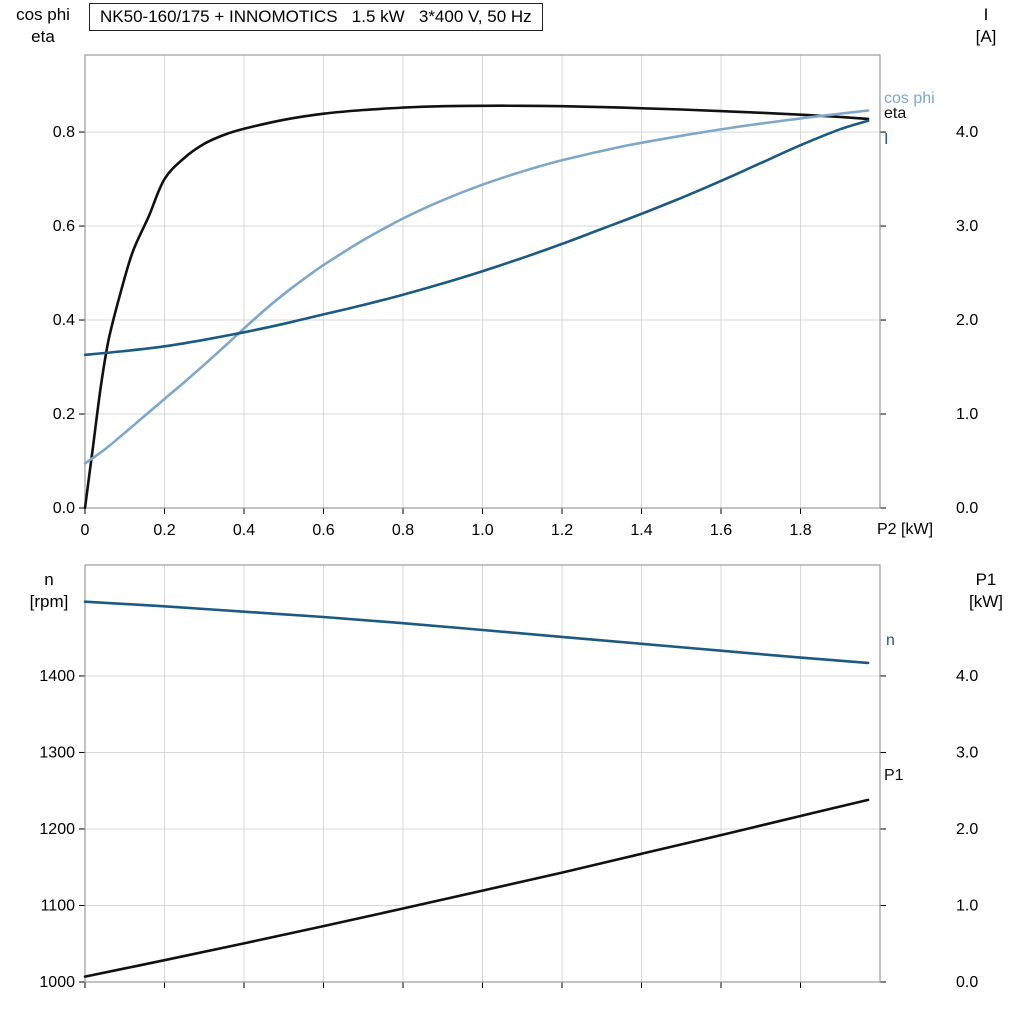 Image resolution: width=1024 pixels, height=1024 pixels. What do you see at coordinates (909, 98) in the screenshot?
I see `curve-label-cos-phi: cos phi` at bounding box center [909, 98].